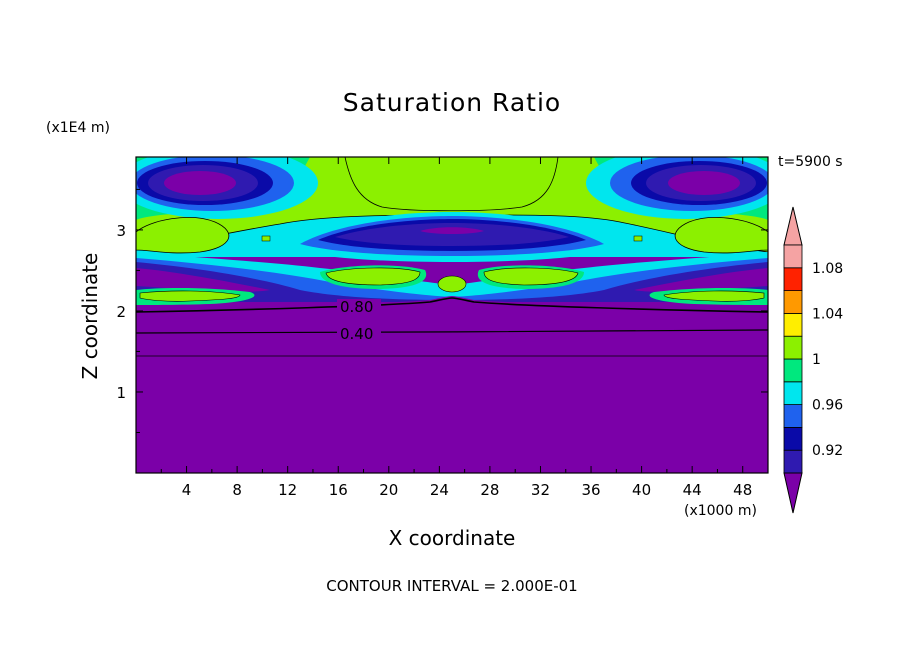 This screenshot has height=654, width=904. Describe the element at coordinates (720, 511) in the screenshot. I see `x-unit-label: (x1000 m)` at that location.